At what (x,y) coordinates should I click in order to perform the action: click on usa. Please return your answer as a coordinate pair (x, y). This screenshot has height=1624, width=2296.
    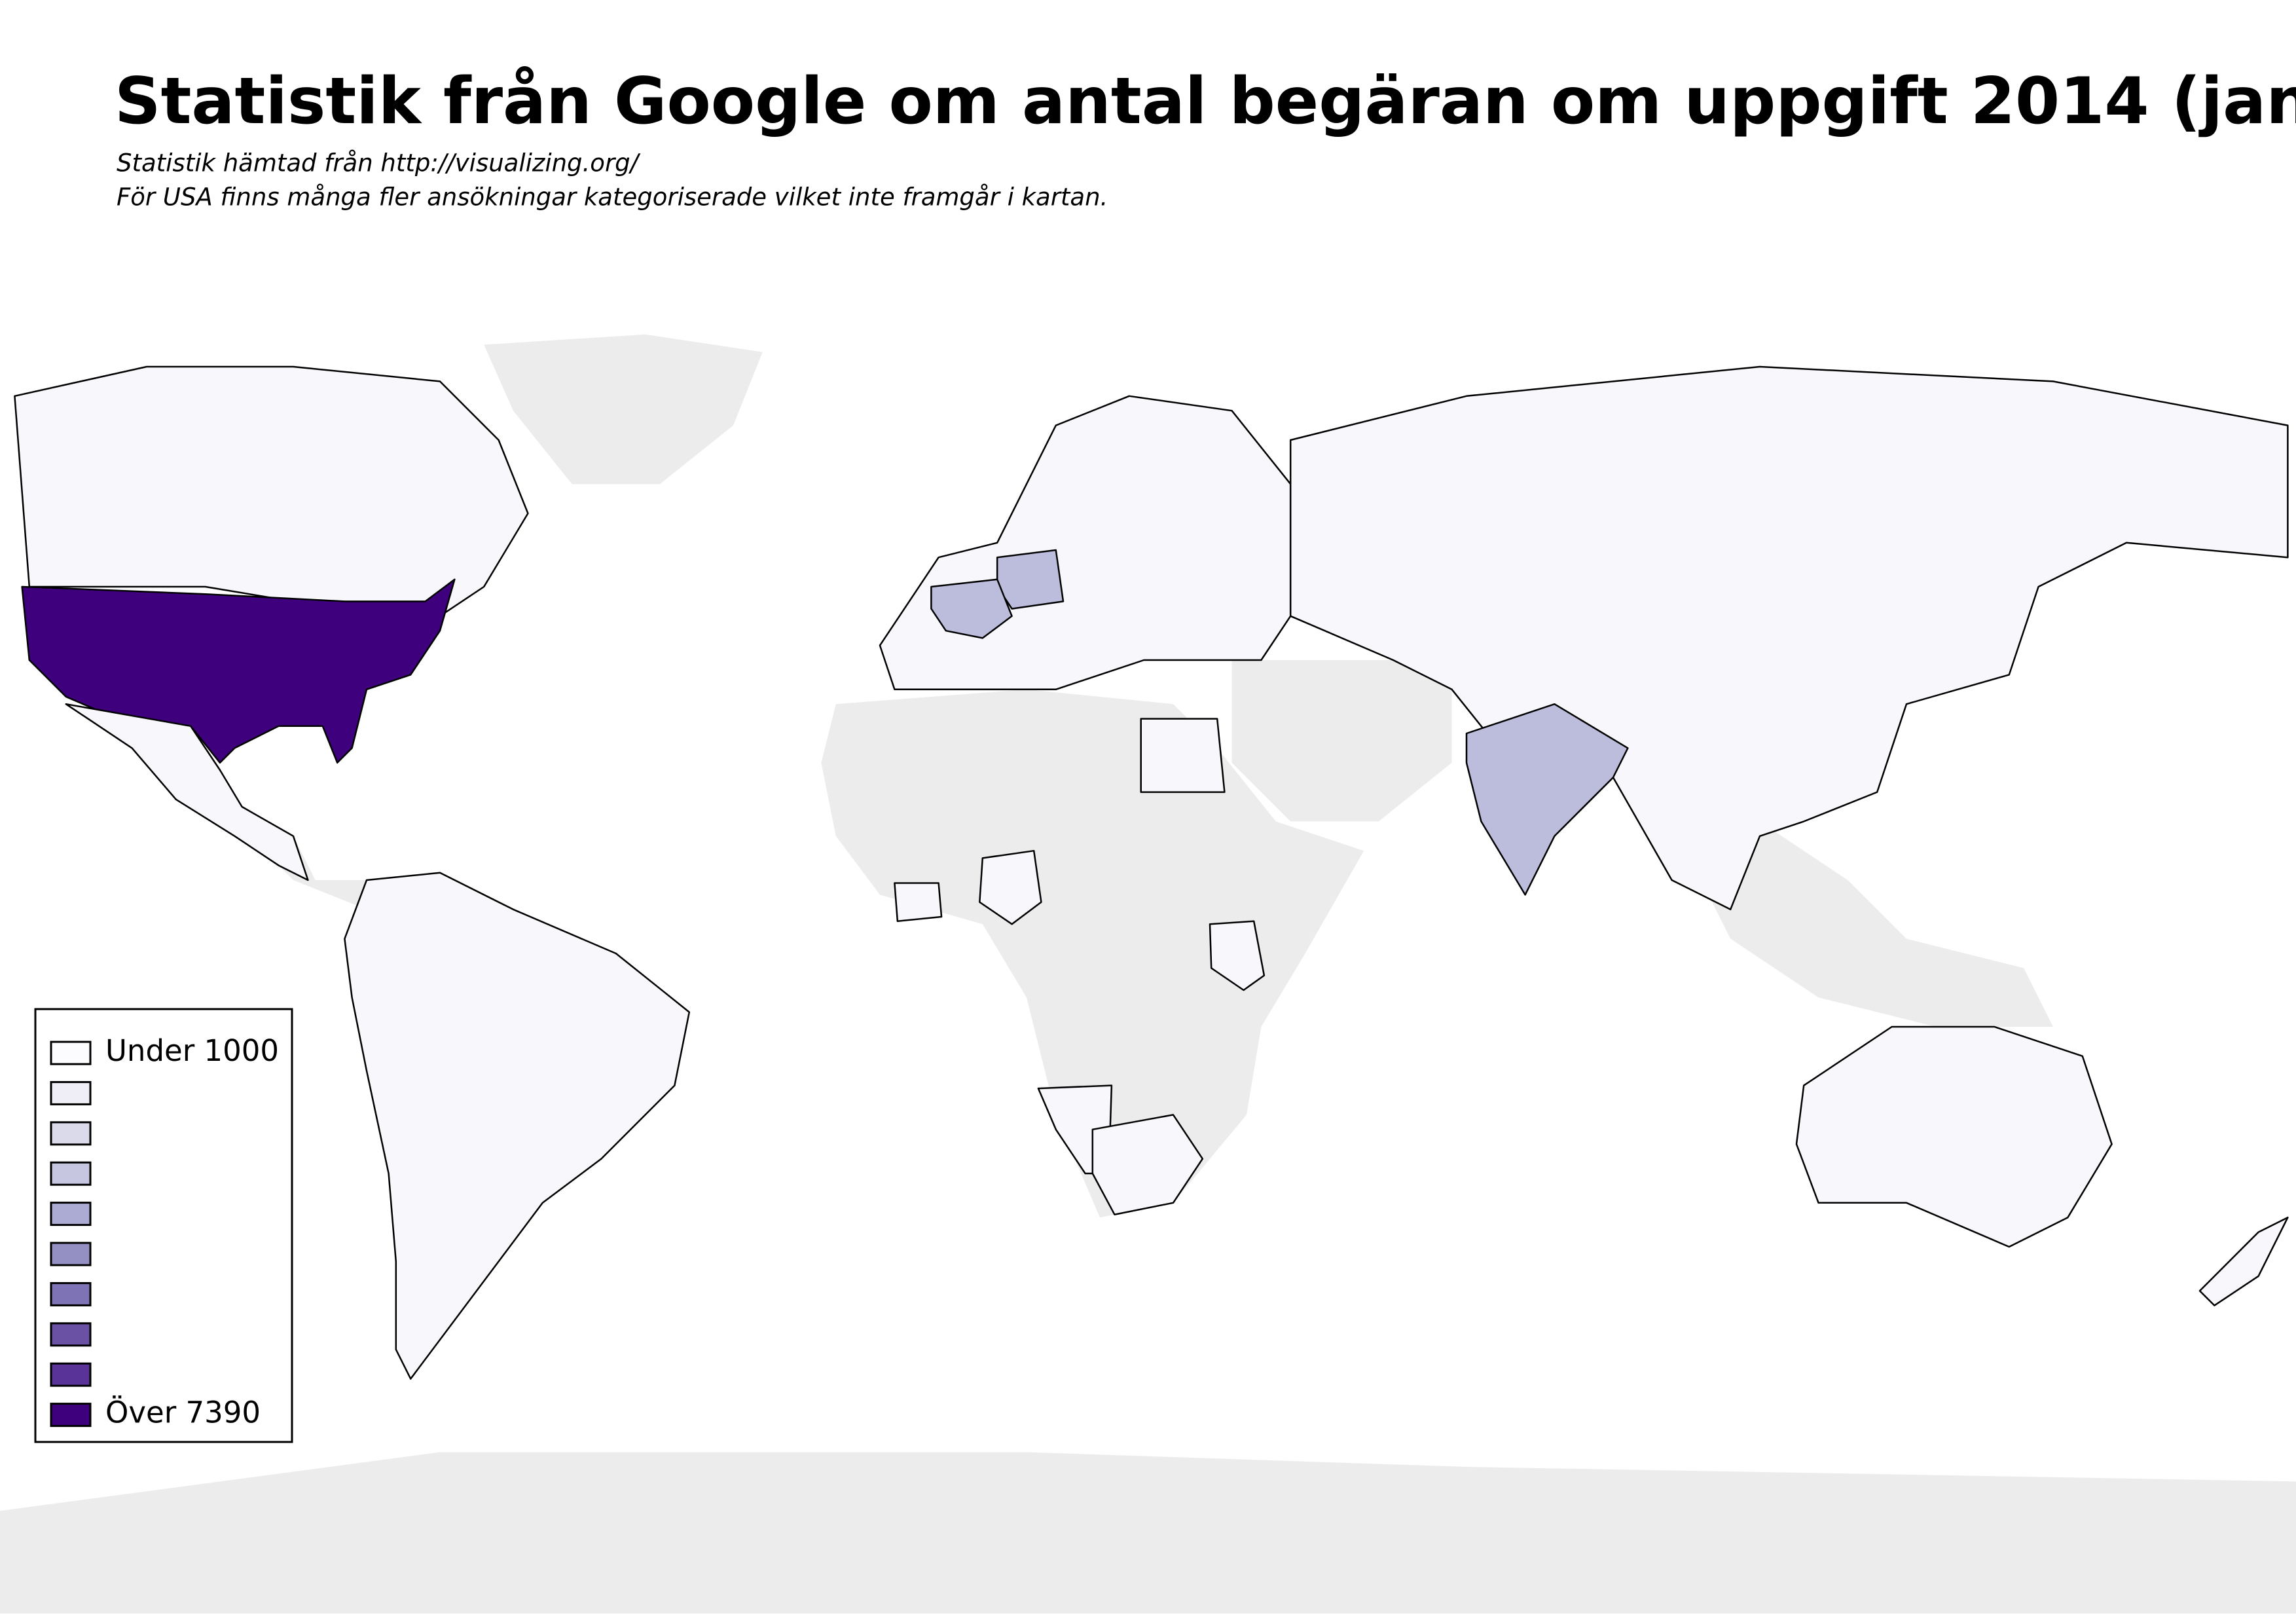
    Looking at the image, I should click on (238, 671).